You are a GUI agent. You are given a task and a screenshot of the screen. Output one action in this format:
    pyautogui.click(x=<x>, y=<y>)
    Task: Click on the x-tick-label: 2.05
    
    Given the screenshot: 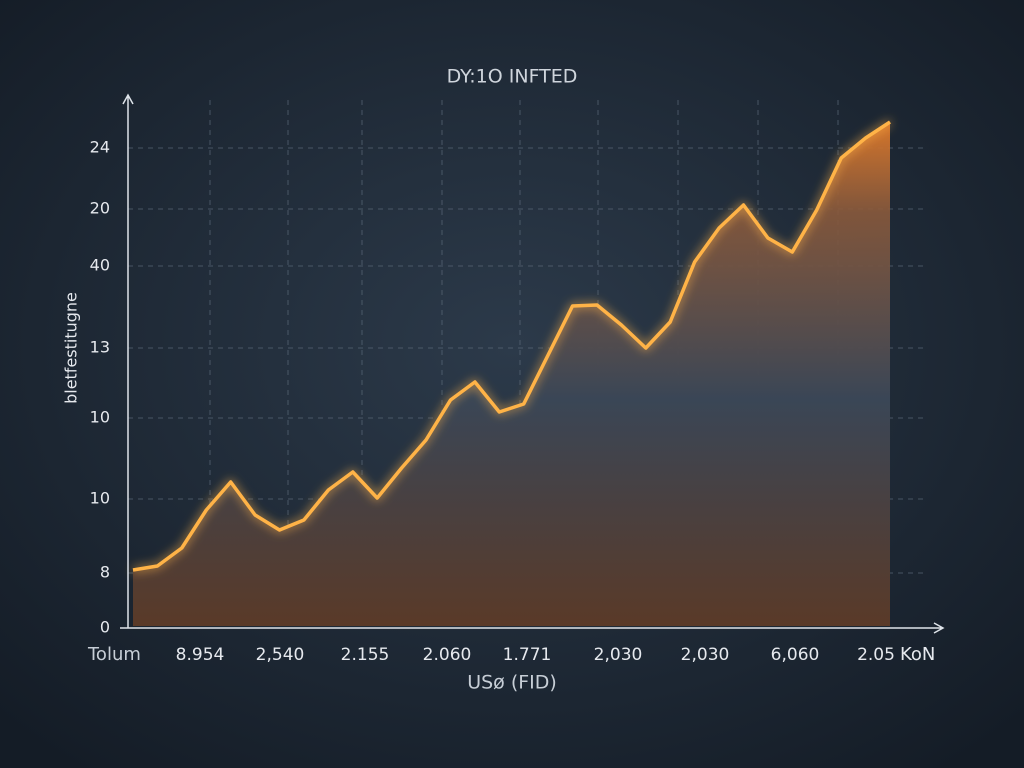 What is the action you would take?
    pyautogui.click(x=876, y=655)
    